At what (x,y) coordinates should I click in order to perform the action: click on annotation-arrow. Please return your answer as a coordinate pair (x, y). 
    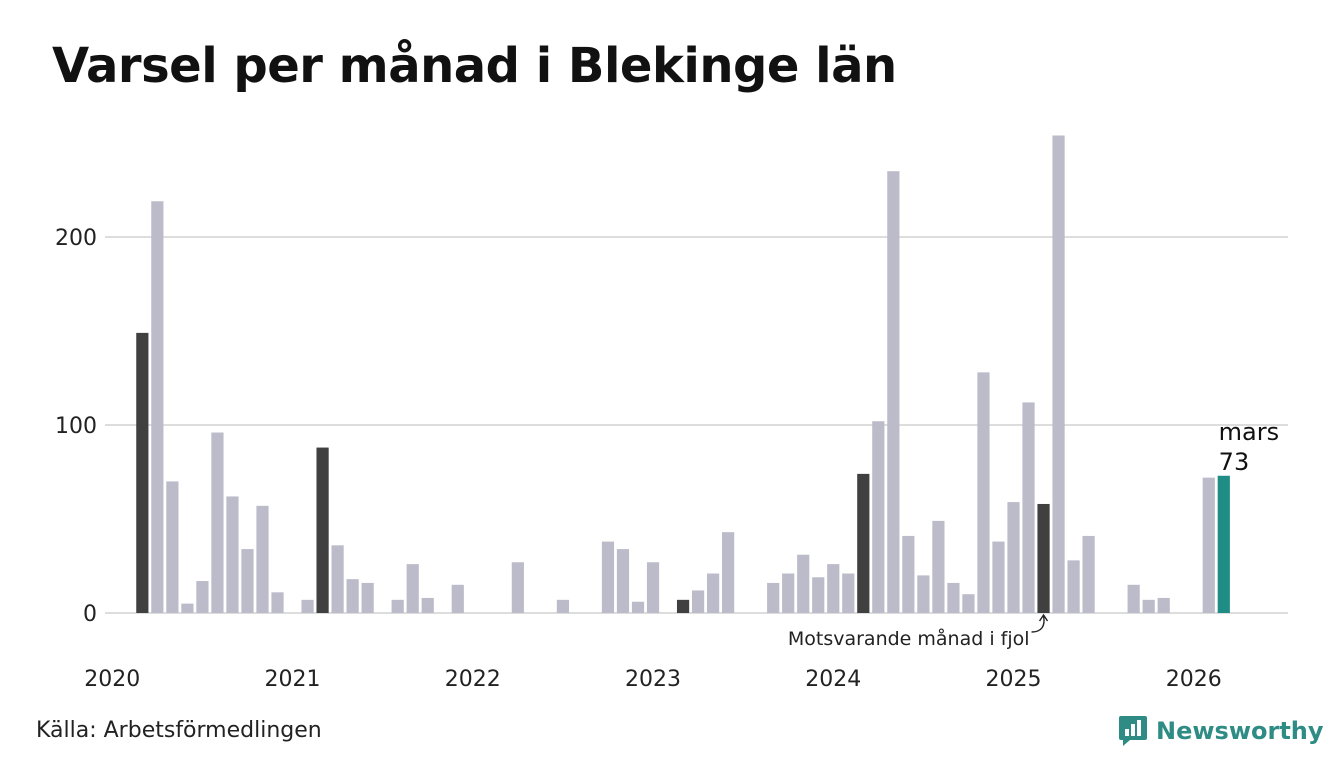
    Looking at the image, I should click on (1038, 624).